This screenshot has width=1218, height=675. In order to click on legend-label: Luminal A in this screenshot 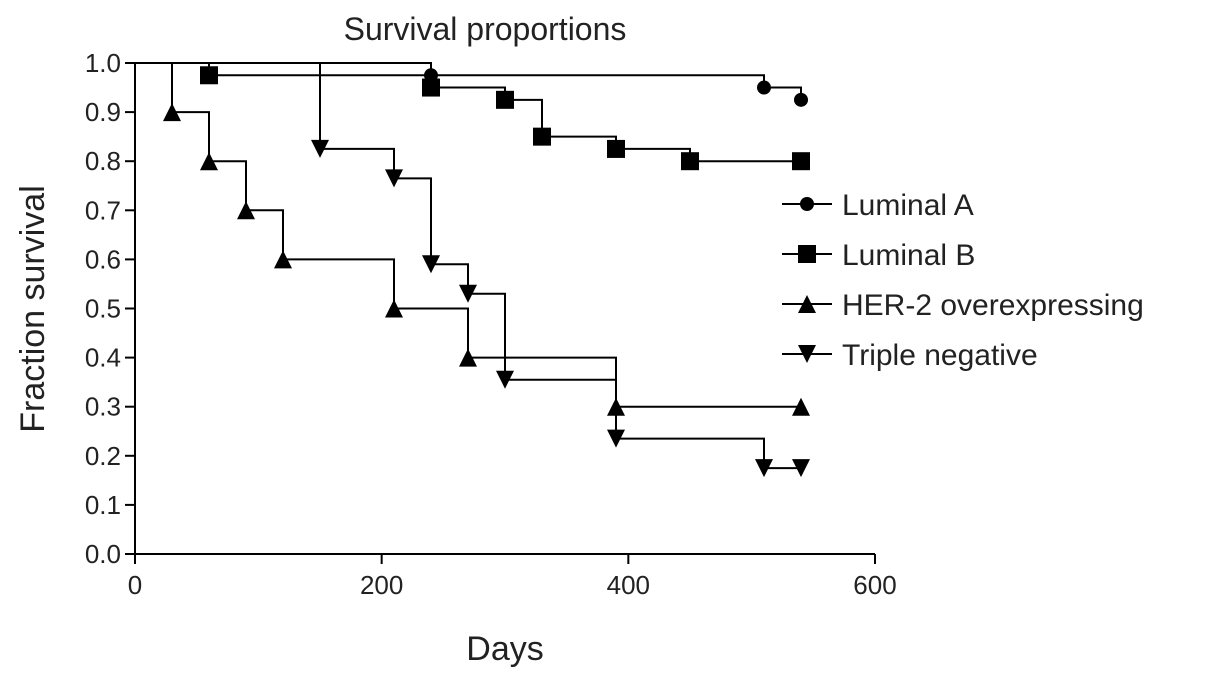, I will do `click(908, 205)`.